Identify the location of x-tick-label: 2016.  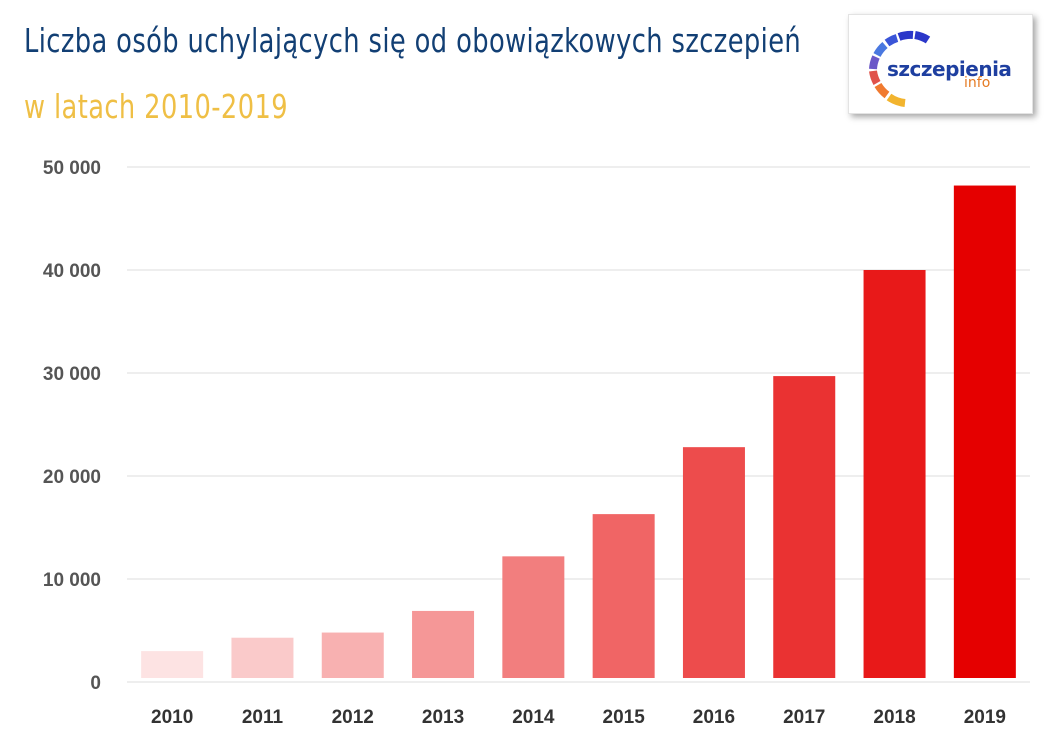
(714, 717).